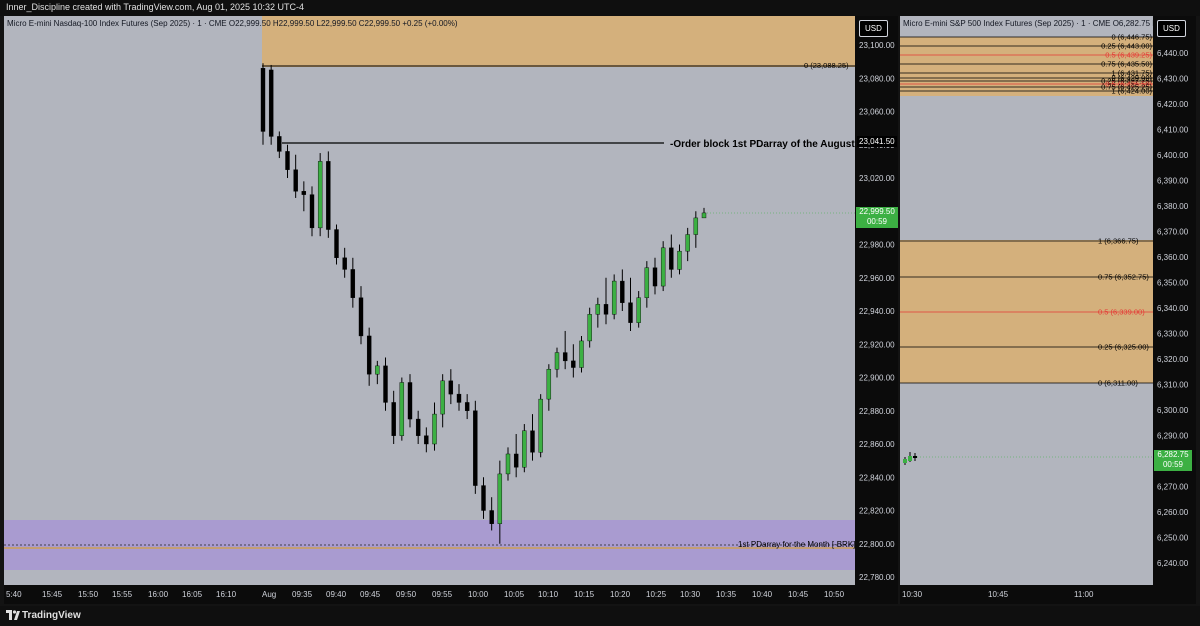 This screenshot has height=626, width=1200. Describe the element at coordinates (877, 221) in the screenshot. I see `bar-countdown: 00:59` at that location.